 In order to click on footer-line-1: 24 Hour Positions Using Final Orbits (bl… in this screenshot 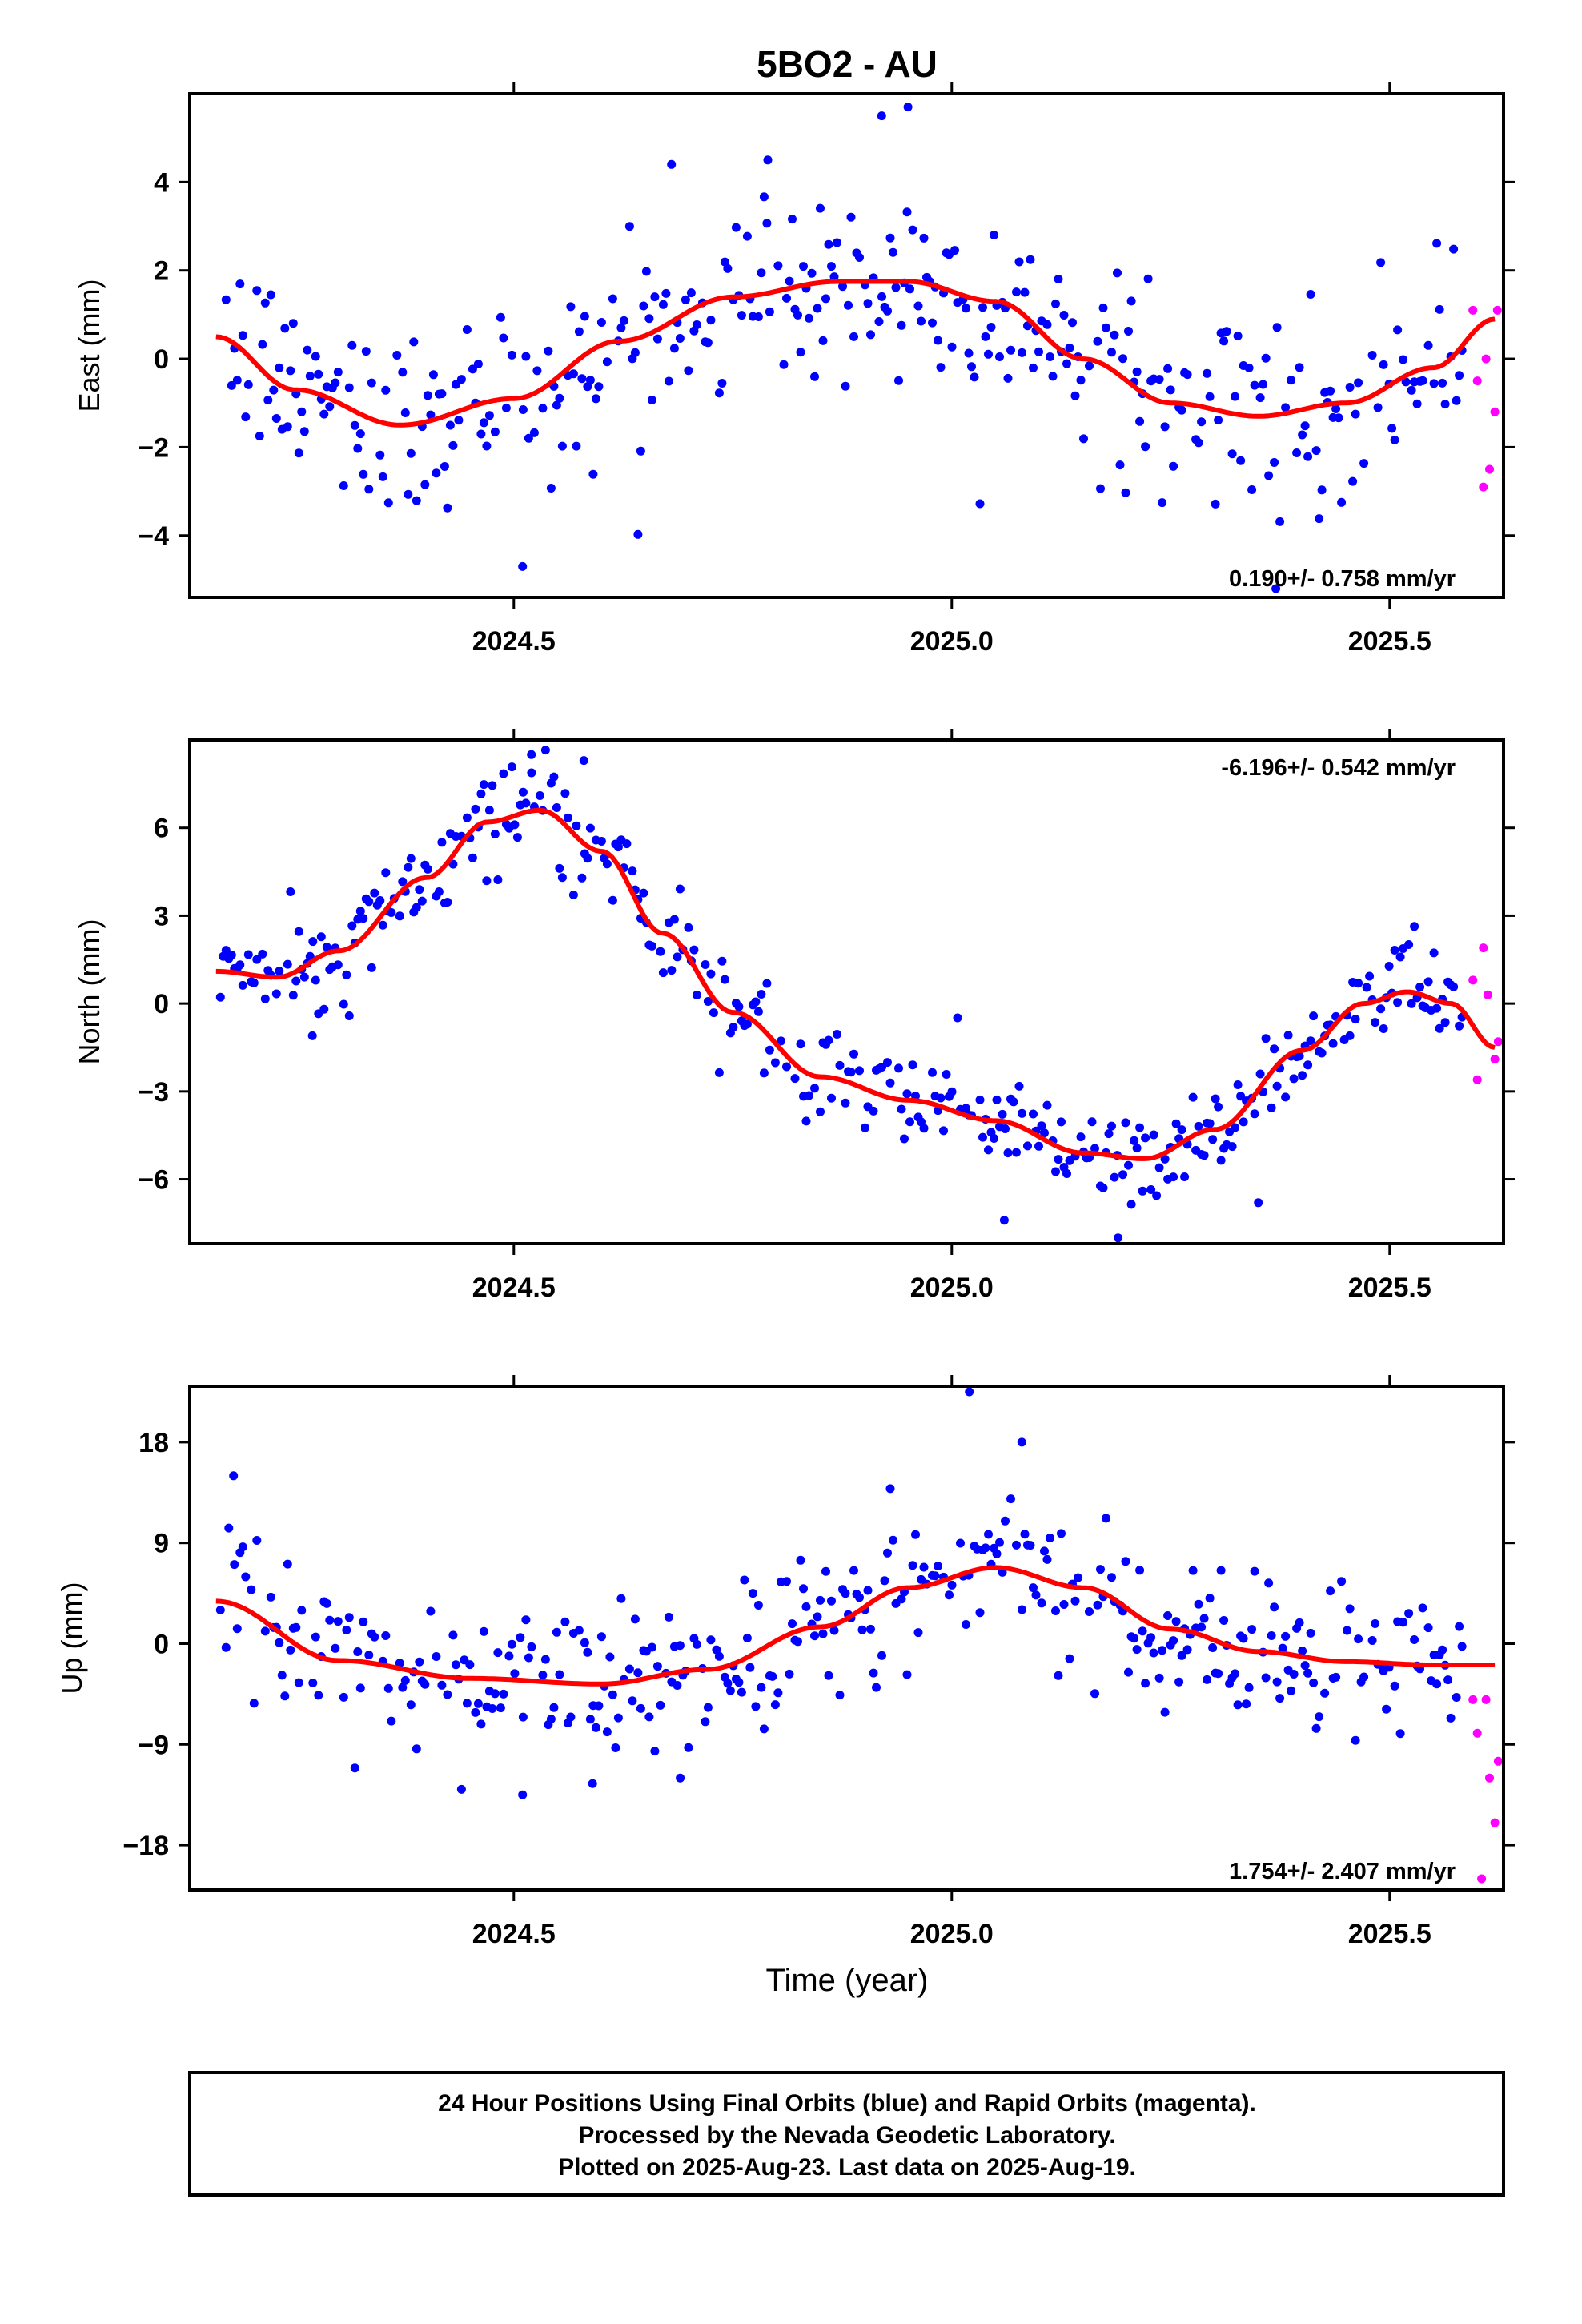, I will do `click(847, 2103)`.